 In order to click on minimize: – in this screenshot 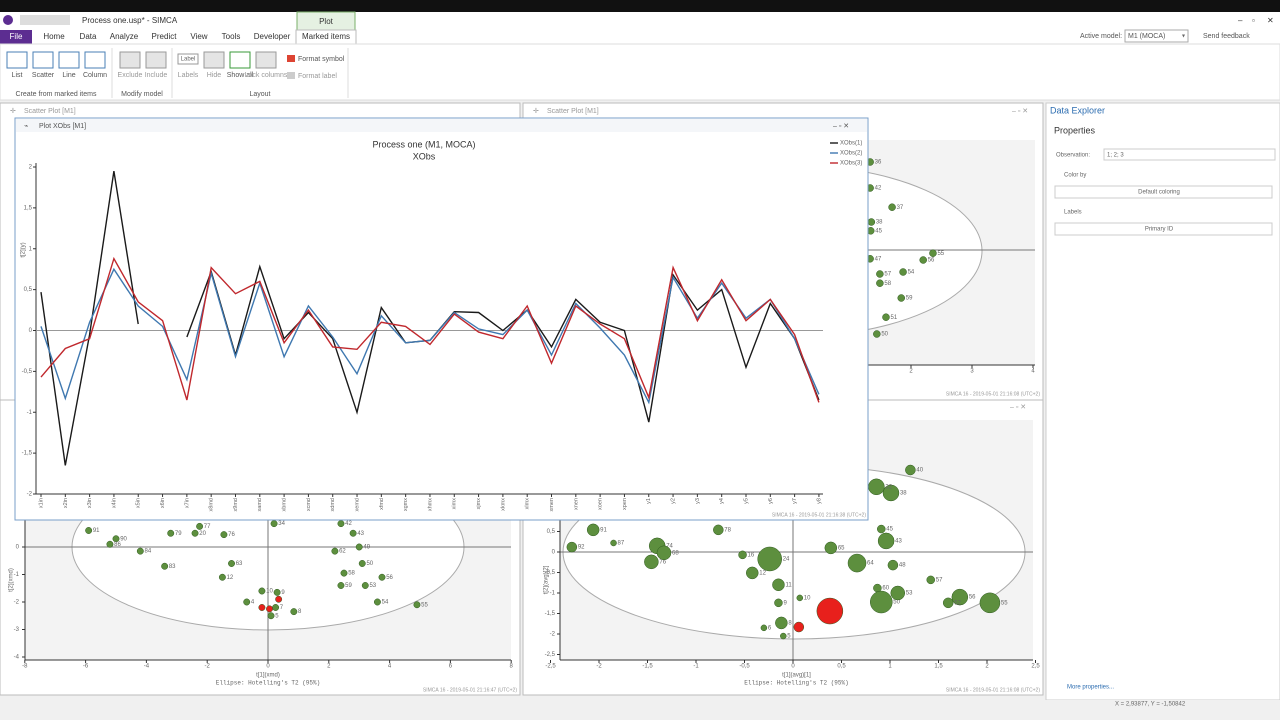, I will do `click(1240, 20)`.